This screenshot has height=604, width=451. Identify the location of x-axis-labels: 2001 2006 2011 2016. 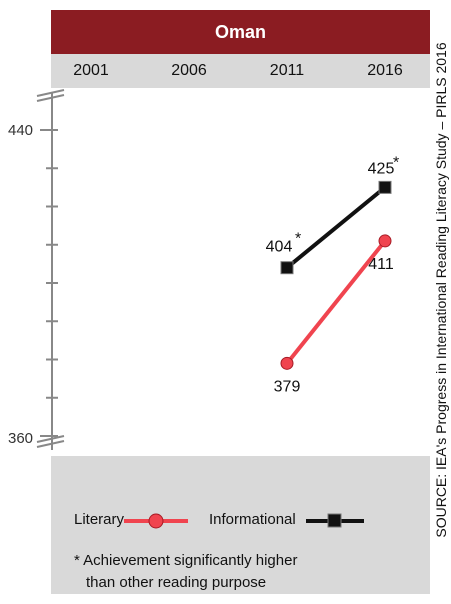
(240, 73).